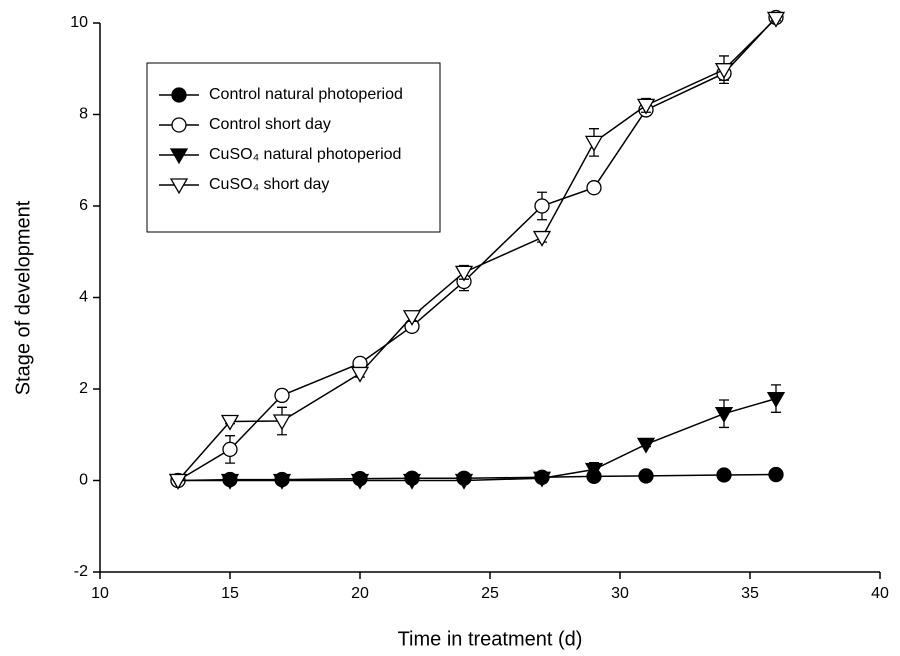 The image size is (900, 656). What do you see at coordinates (23, 297) in the screenshot?
I see `y-axis-title: Stage of development` at bounding box center [23, 297].